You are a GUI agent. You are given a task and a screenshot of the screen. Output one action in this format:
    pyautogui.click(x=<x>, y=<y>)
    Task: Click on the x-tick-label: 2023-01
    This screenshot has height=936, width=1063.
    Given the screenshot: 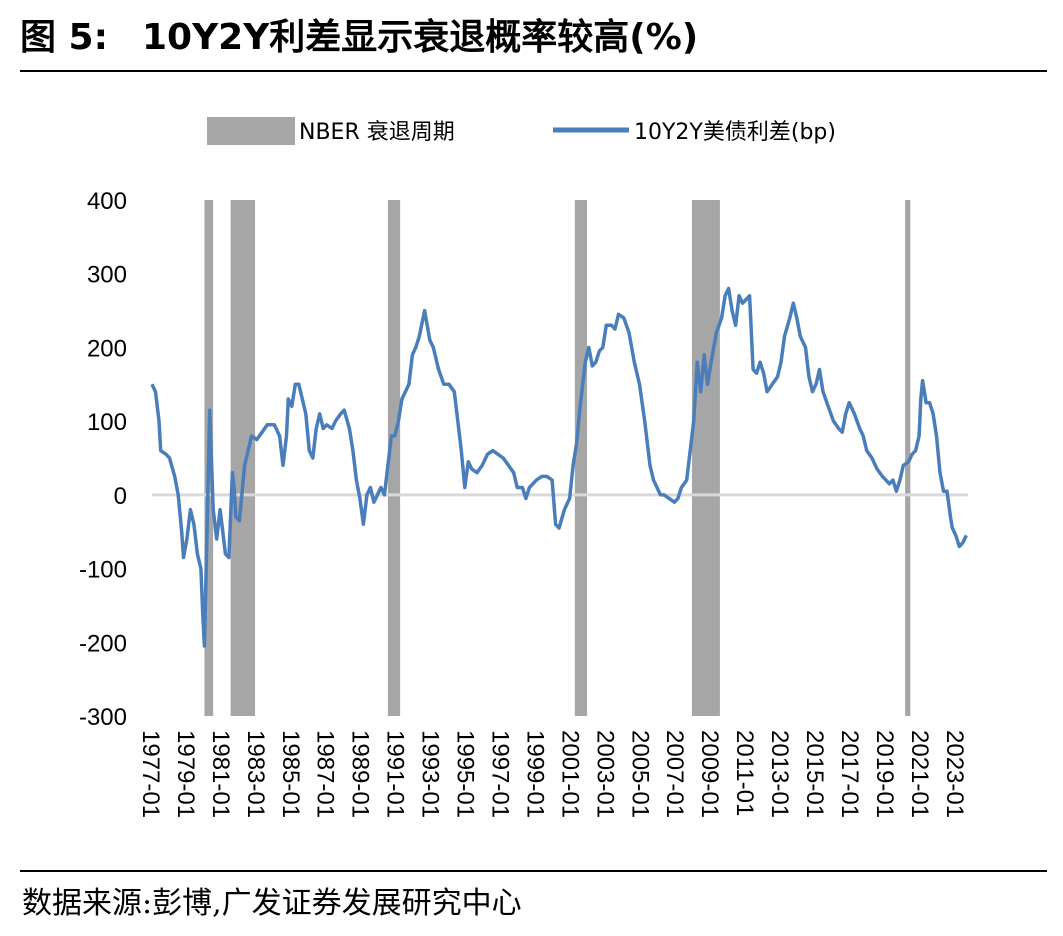 What is the action you would take?
    pyautogui.click(x=954, y=774)
    